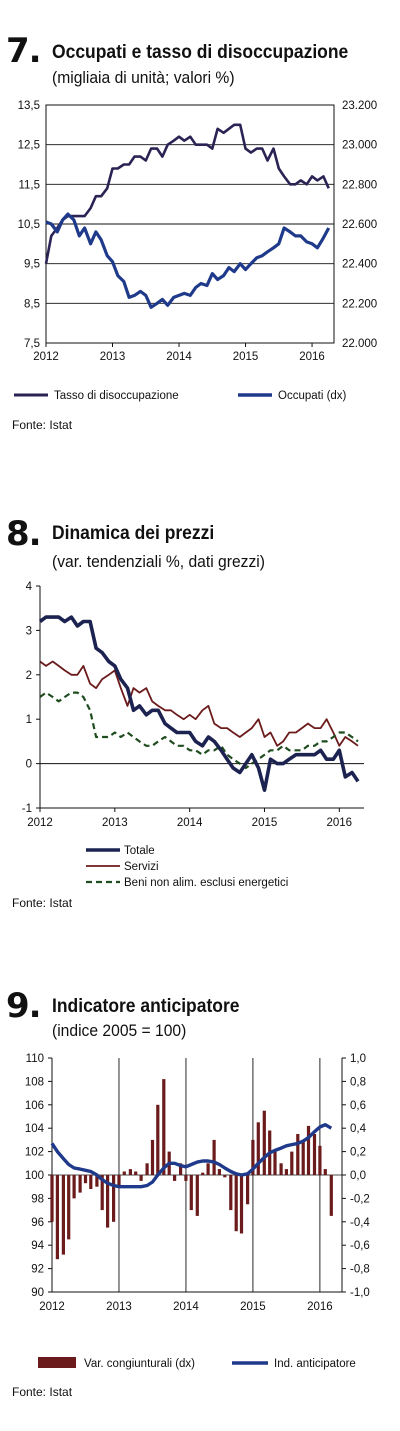 This screenshot has width=400, height=1431. I want to click on chart-9-y-right-tick: -0,2, so click(360, 1199).